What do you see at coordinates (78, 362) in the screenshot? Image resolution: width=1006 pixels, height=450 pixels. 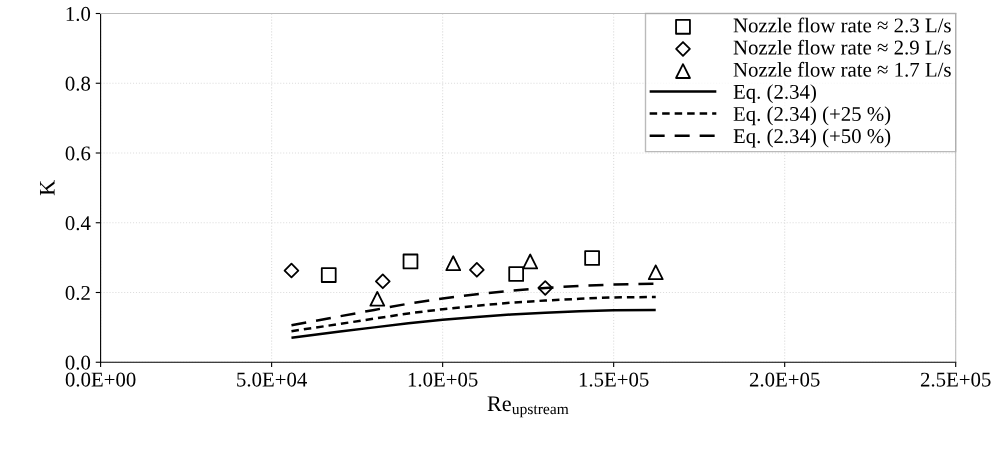 I see `y-tick-label: 0.0` at bounding box center [78, 362].